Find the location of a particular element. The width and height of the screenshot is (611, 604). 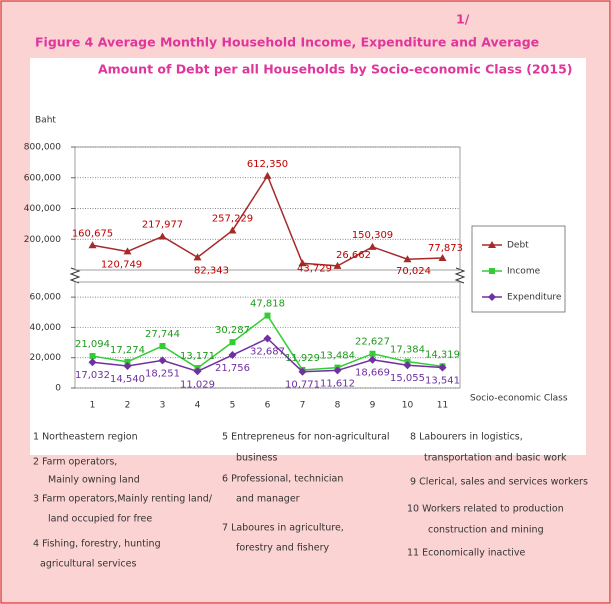

data-label: 14,319 is located at coordinates (442, 354).